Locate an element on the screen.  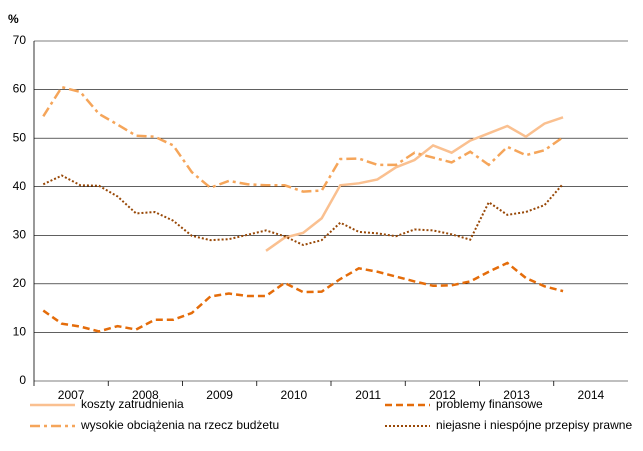
legend-label: problemy finansowe is located at coordinates (489, 404).